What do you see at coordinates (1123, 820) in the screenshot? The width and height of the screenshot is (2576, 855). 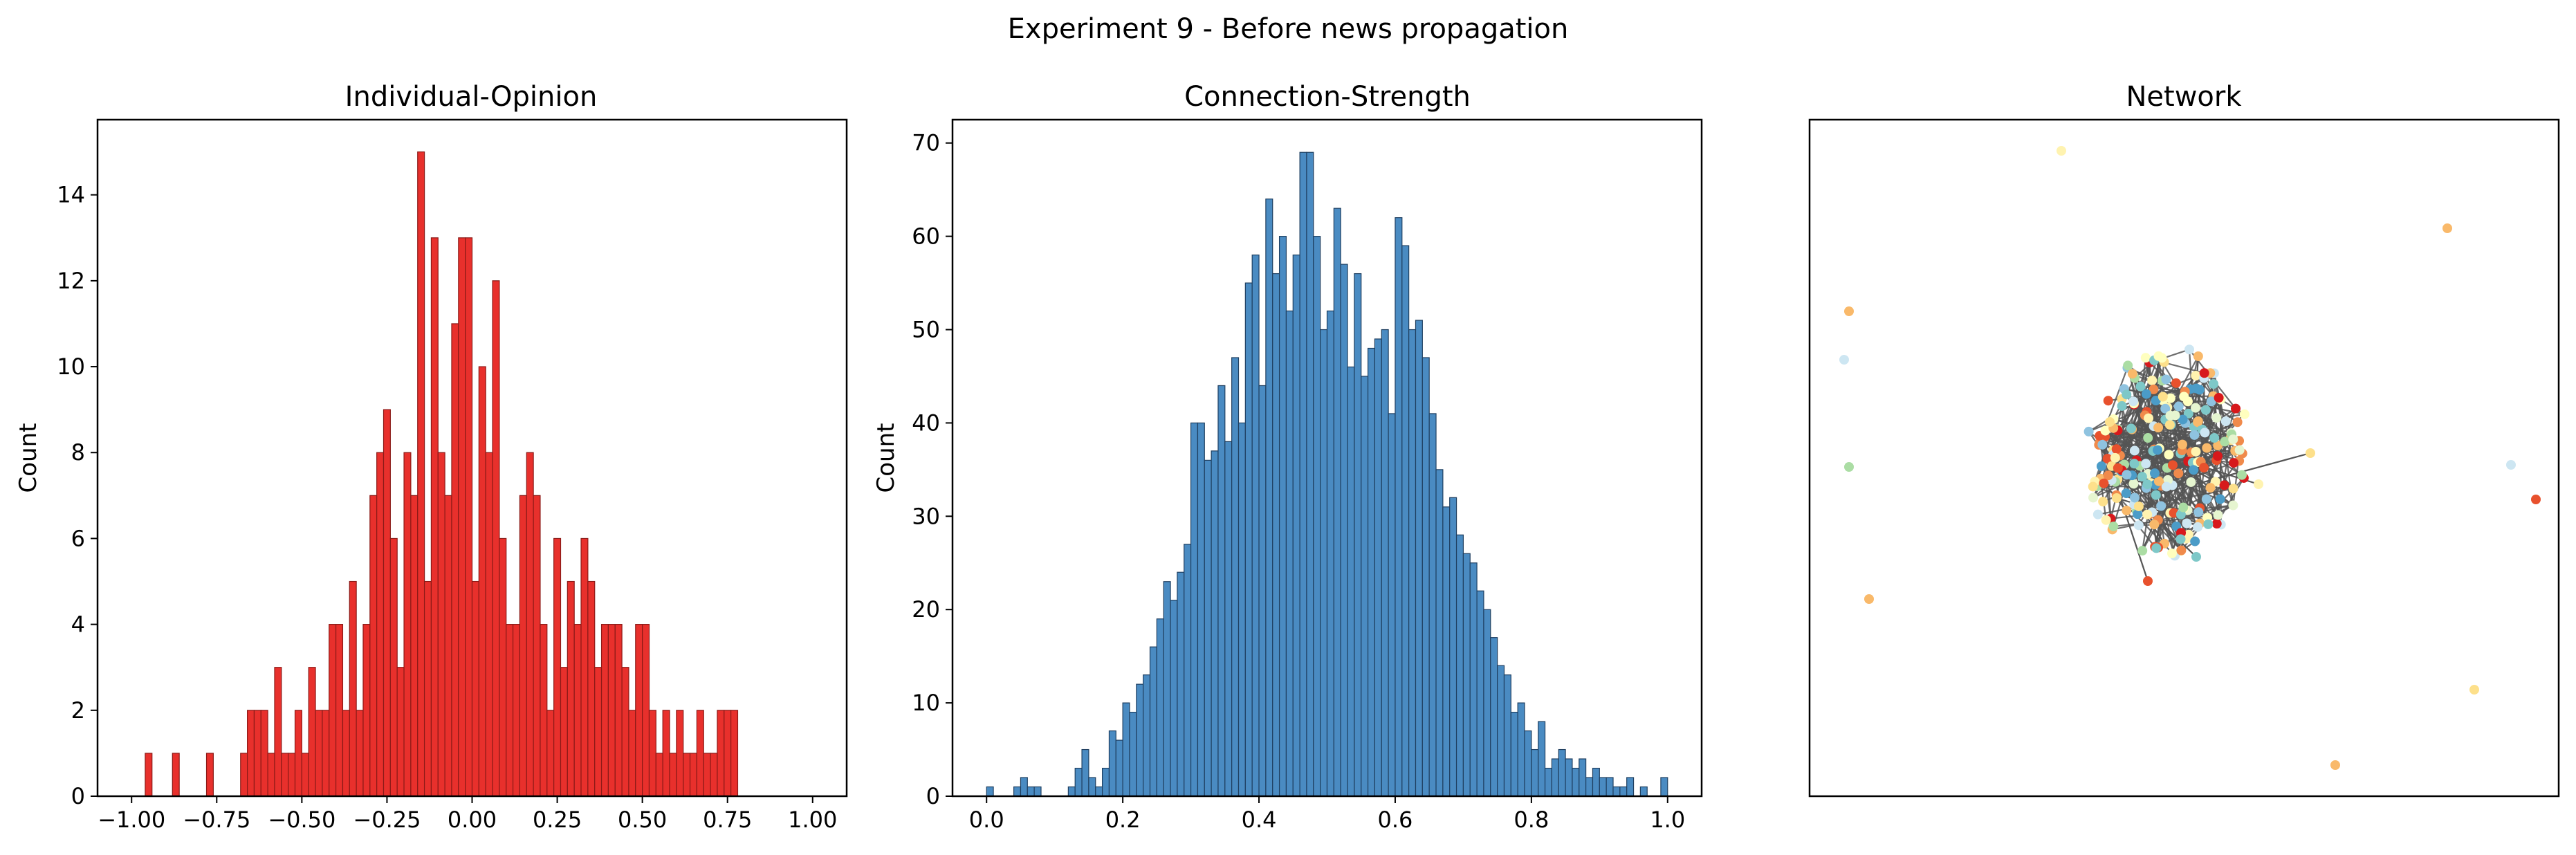 I see `strength-xtick-label: 0.2` at bounding box center [1123, 820].